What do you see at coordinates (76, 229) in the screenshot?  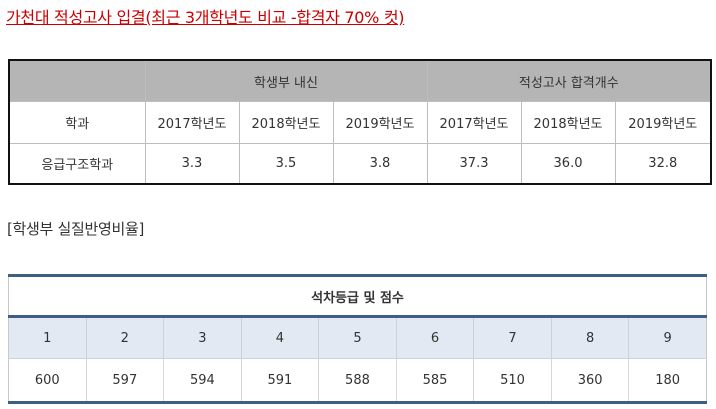 I see `section-title: [학생부 실질반영비율]` at bounding box center [76, 229].